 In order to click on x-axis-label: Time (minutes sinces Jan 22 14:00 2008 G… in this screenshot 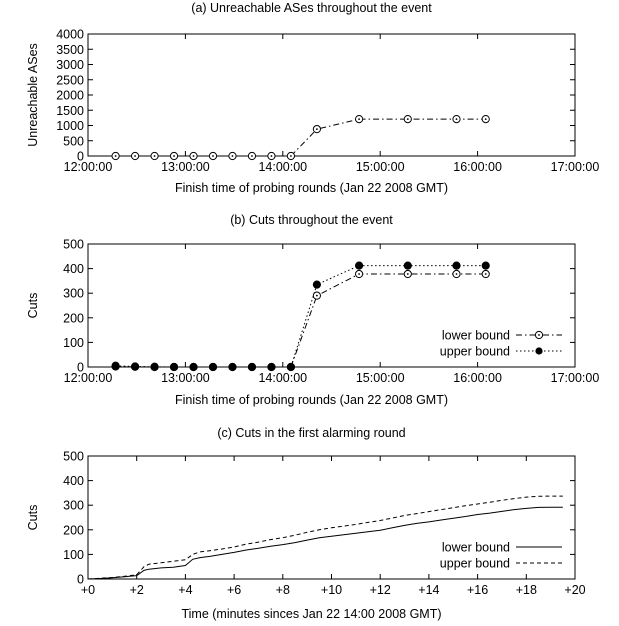, I will do `click(311, 614)`.